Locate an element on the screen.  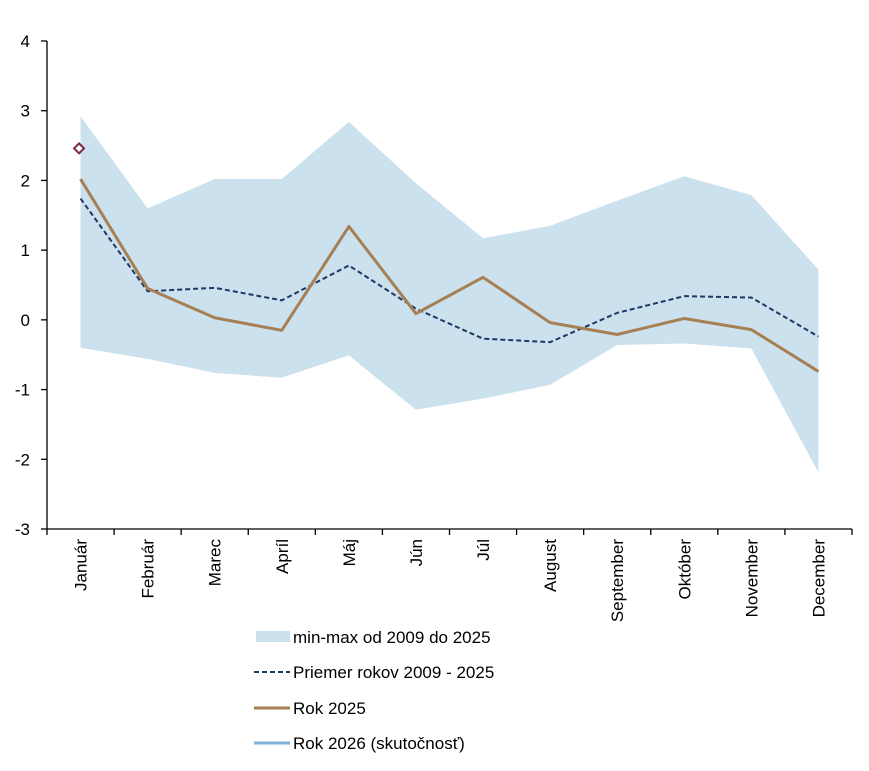
legend-item: Priemer rokov 2009 - 2025 is located at coordinates (374, 672).